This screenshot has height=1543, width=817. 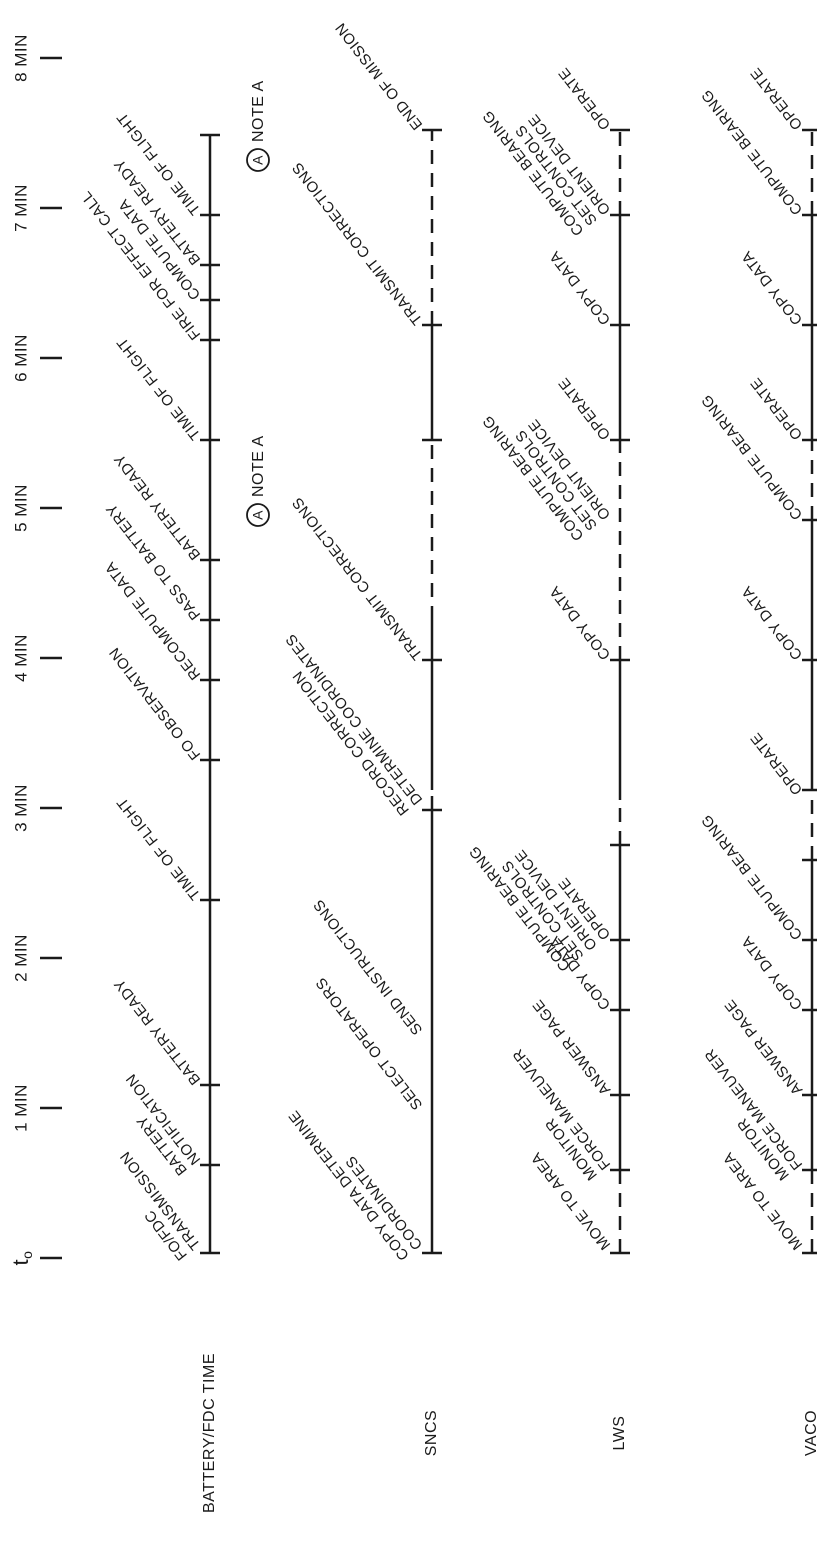 I want to click on task-label-line: DETERMINE COORDINATES, so click(x=354, y=719).